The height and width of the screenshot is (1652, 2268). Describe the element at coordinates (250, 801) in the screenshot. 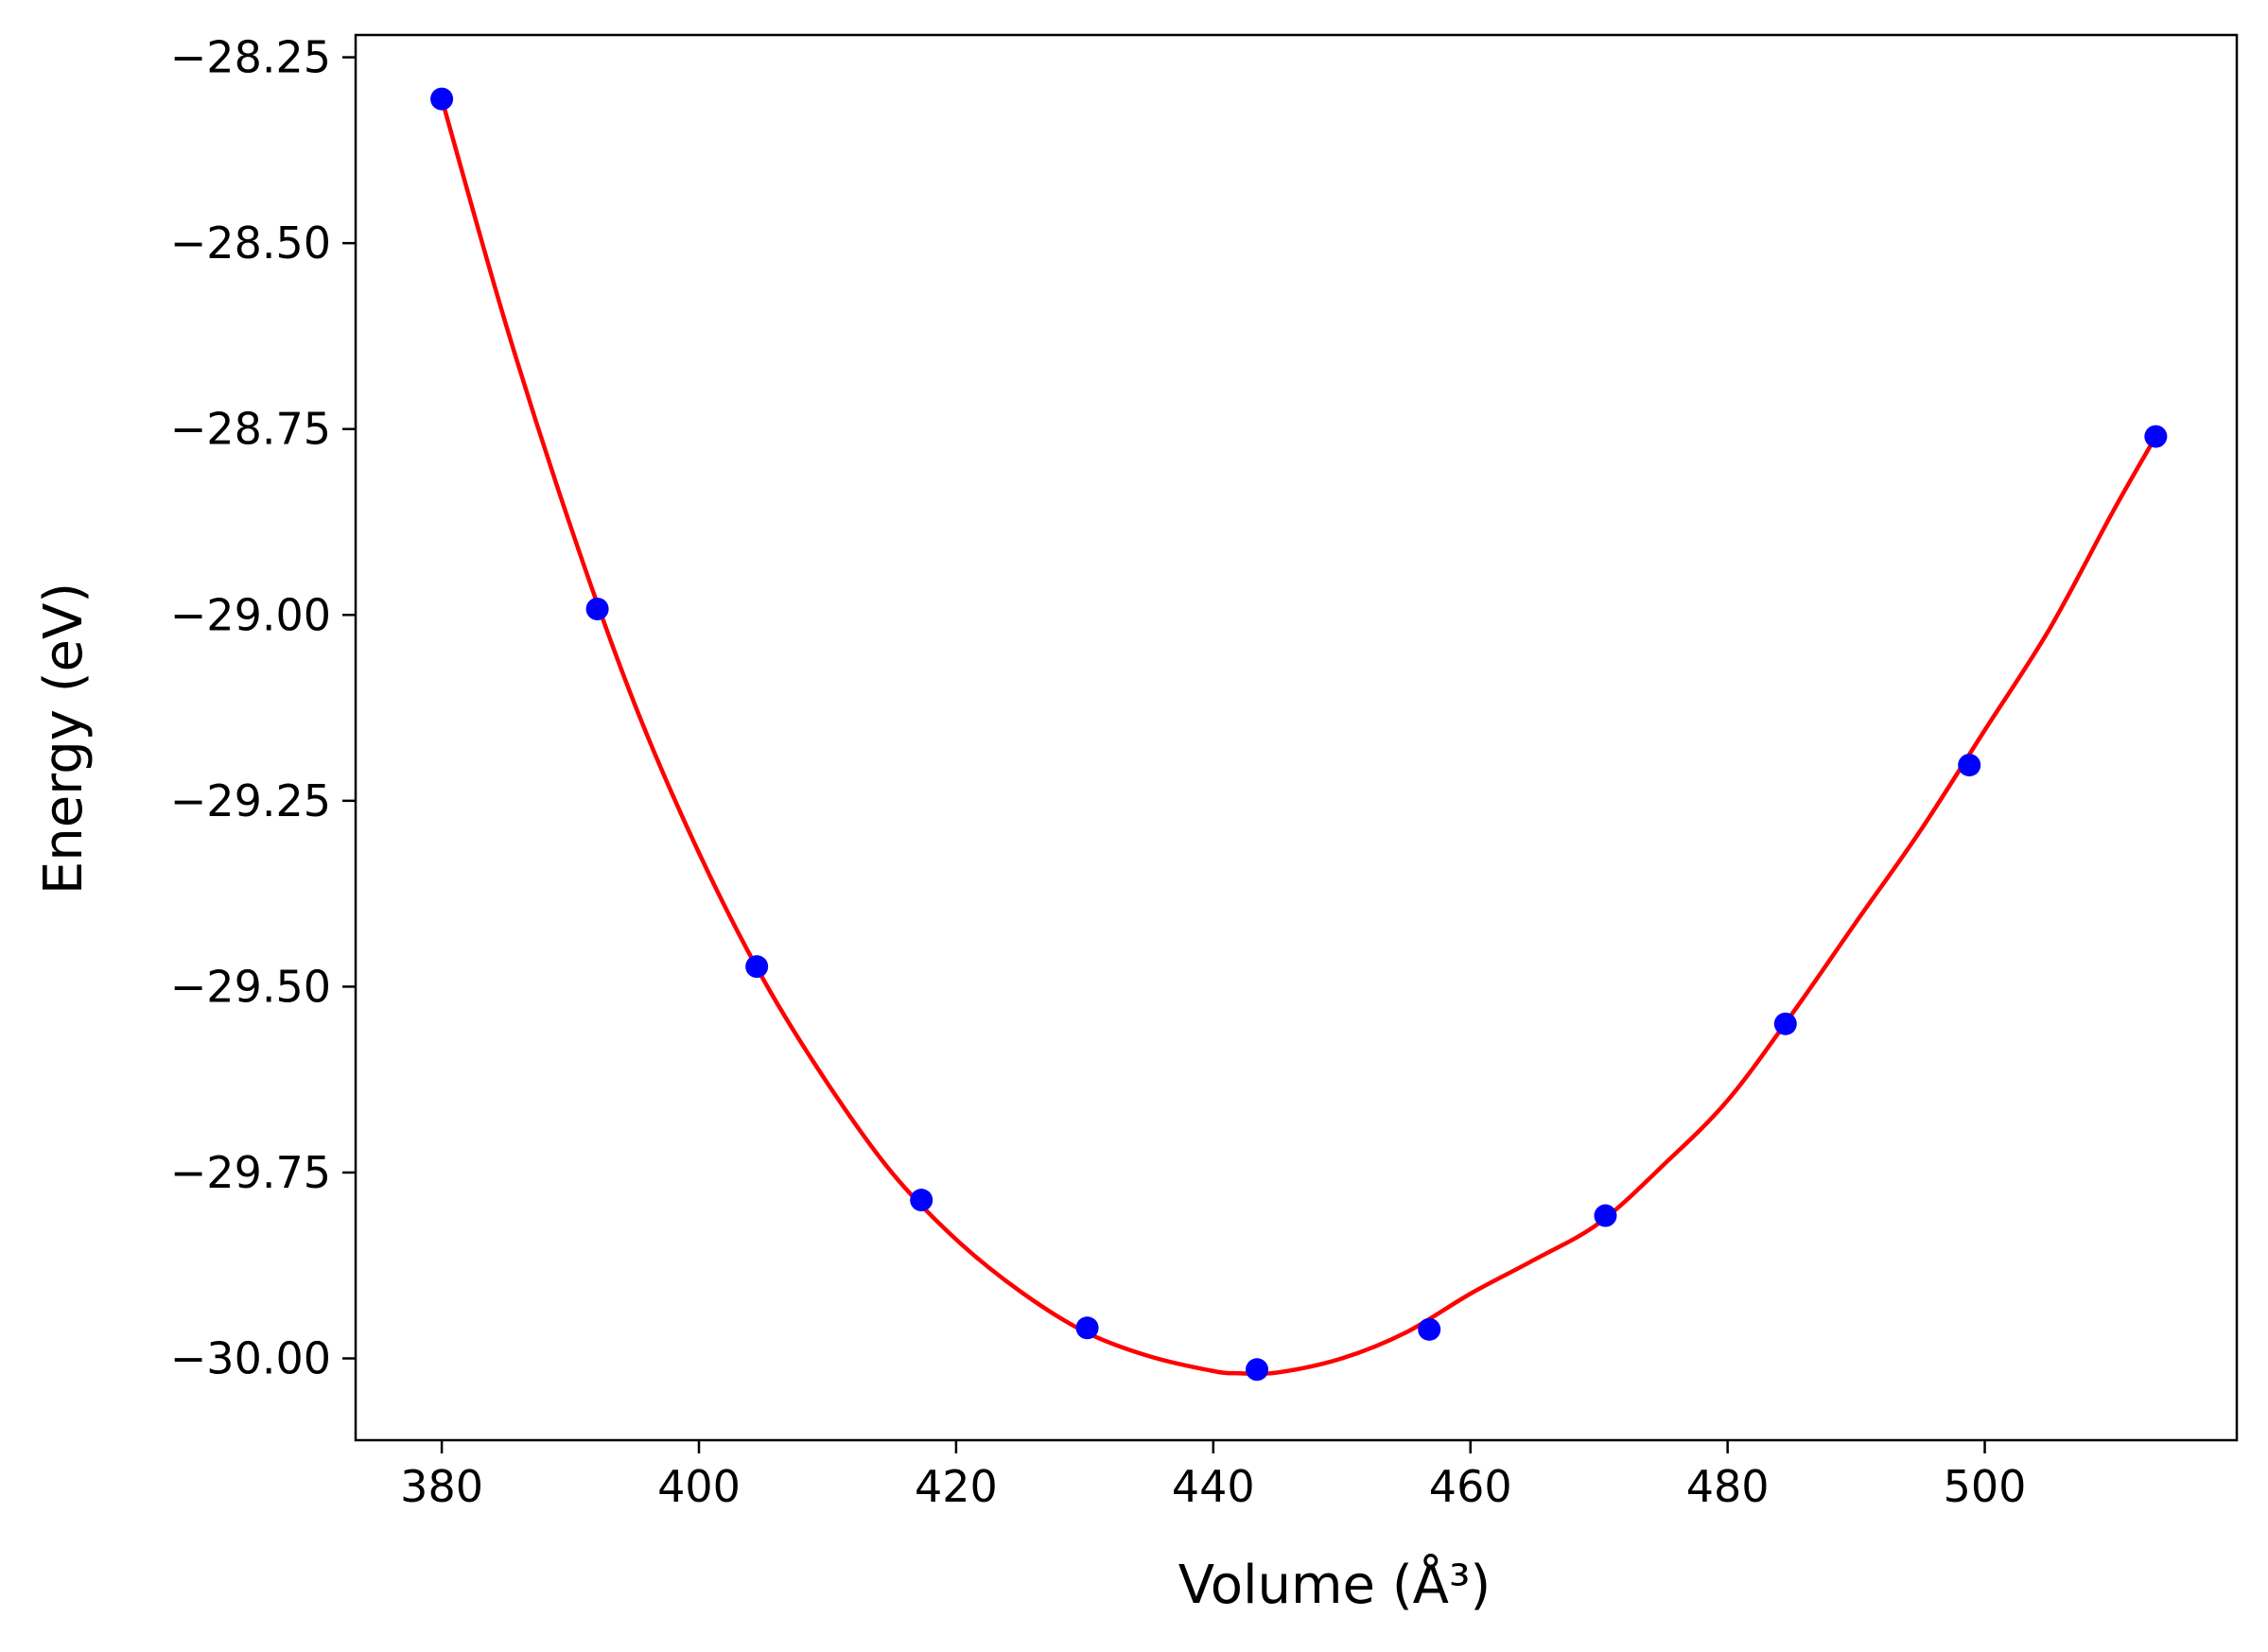

I see `y-tick-label: −29.25` at that location.